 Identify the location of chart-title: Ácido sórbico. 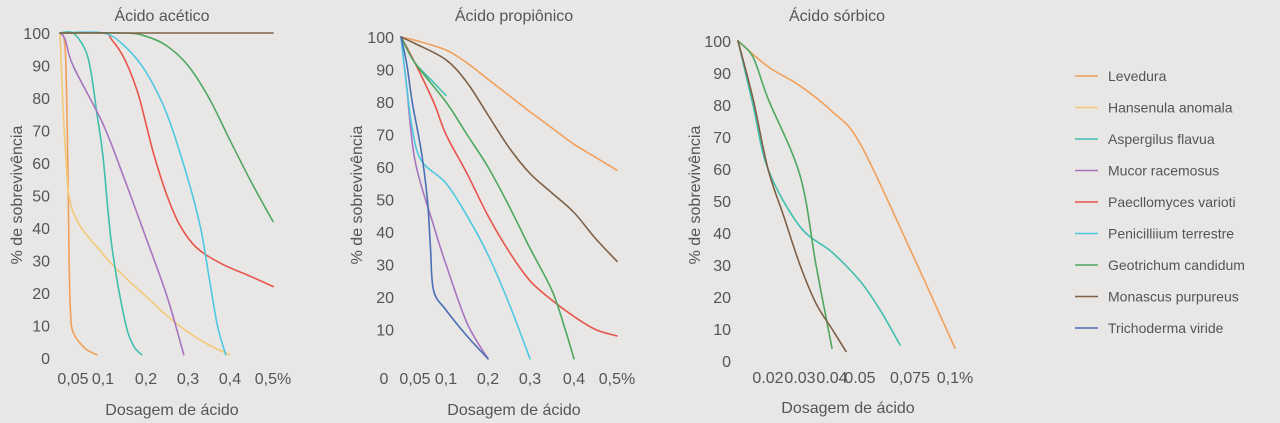
(837, 15).